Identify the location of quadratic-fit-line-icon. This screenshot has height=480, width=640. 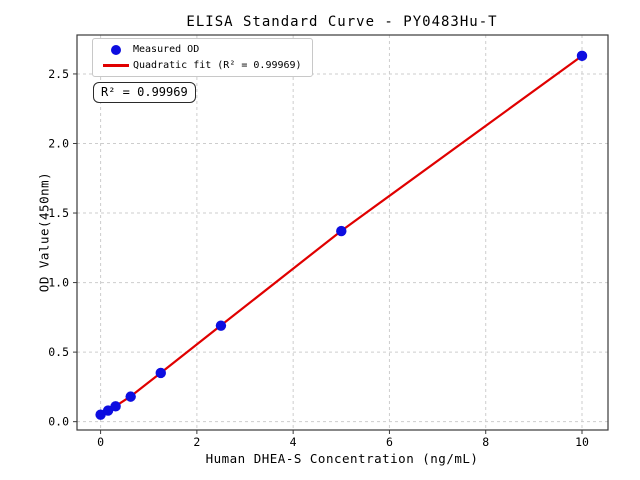
(116, 65).